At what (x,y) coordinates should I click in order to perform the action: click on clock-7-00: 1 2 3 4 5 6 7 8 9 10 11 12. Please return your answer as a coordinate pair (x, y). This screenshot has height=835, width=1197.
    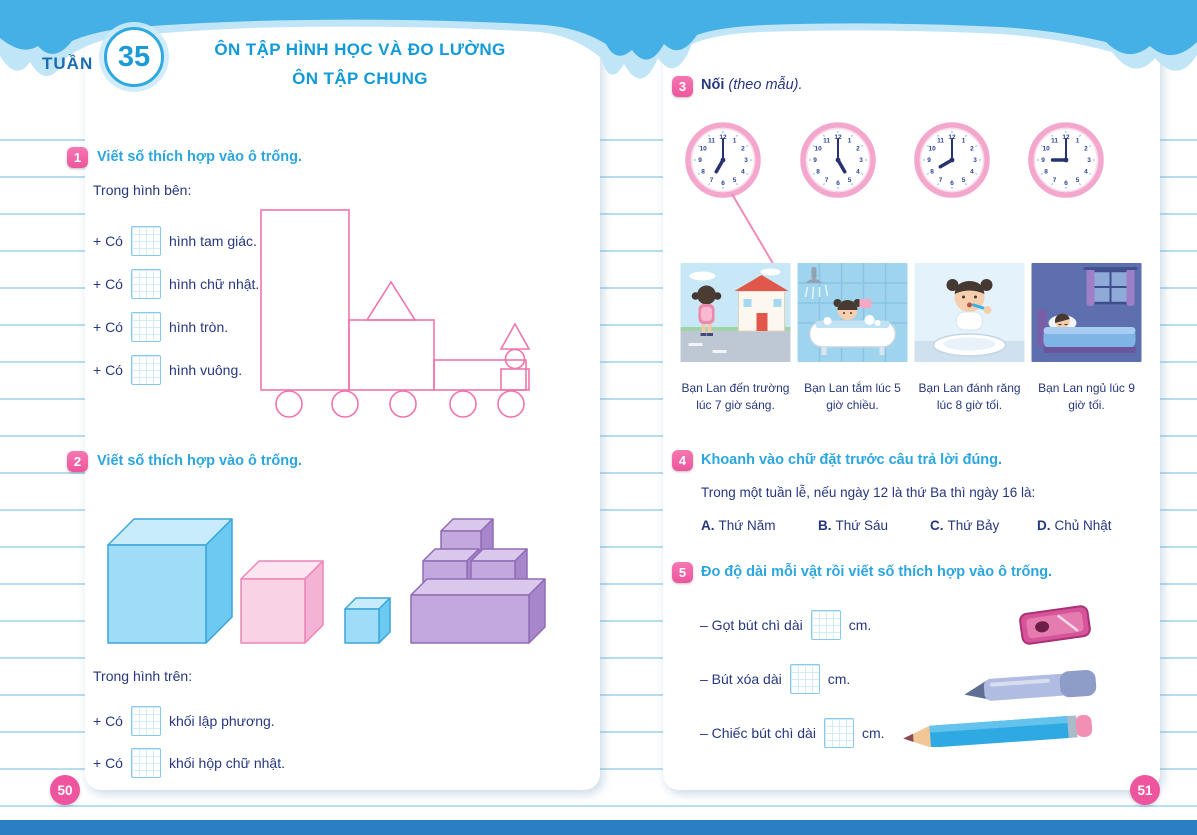
    Looking at the image, I should click on (723, 160).